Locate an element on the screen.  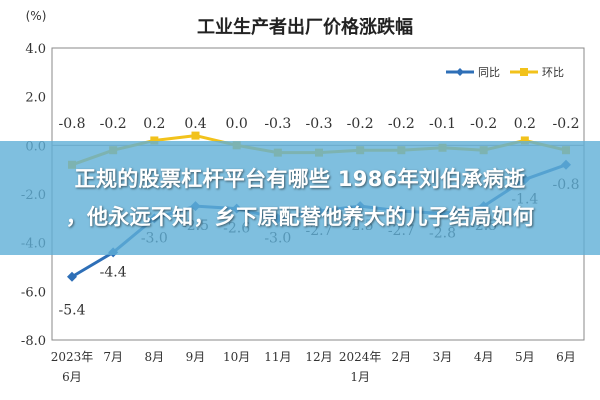
x-tick-label: 9月 is located at coordinates (196, 357).